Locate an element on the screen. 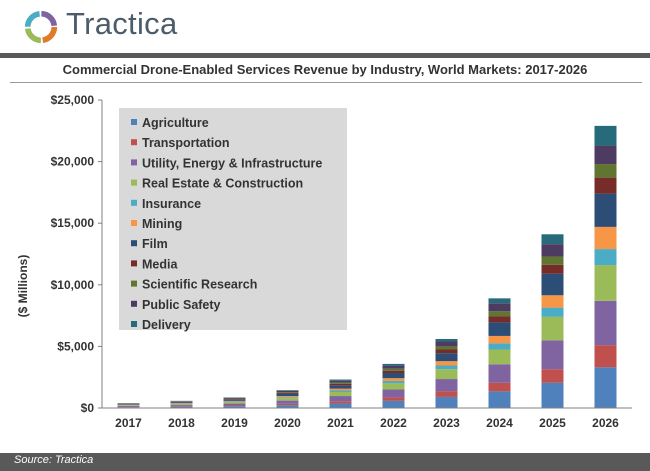 This screenshot has width=650, height=471. source-text: Source: Tractica is located at coordinates (54, 460).